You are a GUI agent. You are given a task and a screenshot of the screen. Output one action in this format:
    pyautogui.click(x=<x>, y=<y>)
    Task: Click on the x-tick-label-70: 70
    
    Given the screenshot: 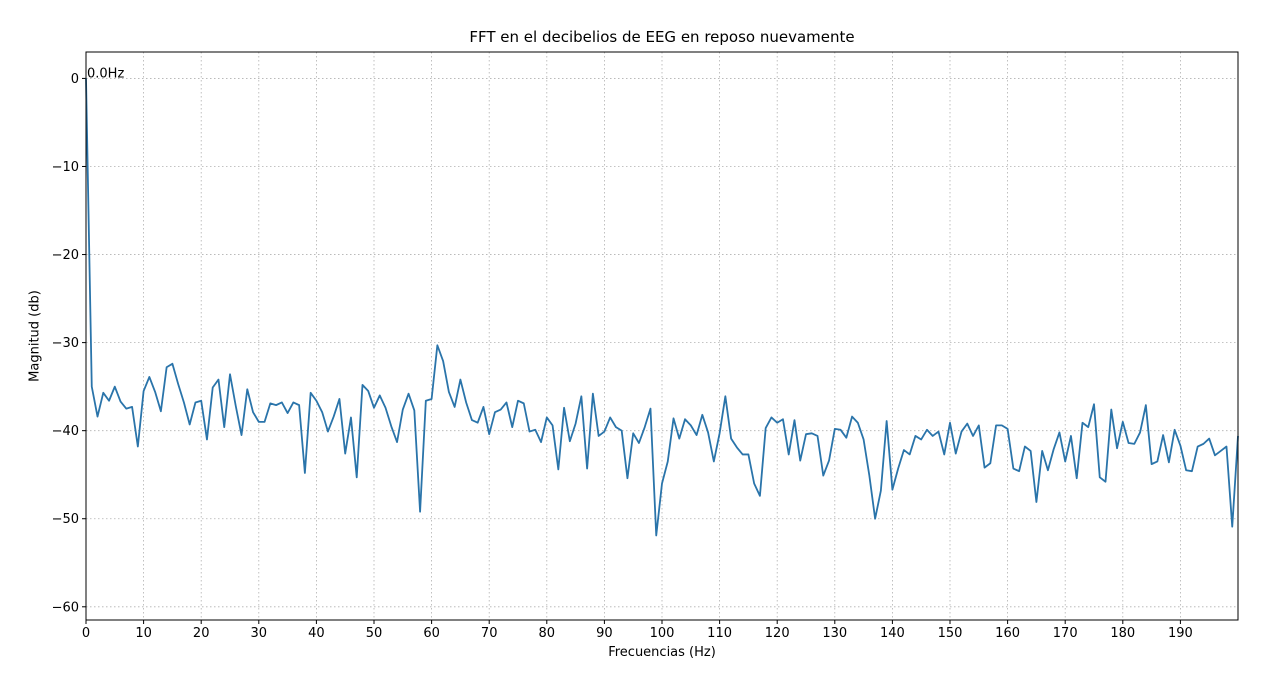 What is the action you would take?
    pyautogui.click(x=489, y=633)
    